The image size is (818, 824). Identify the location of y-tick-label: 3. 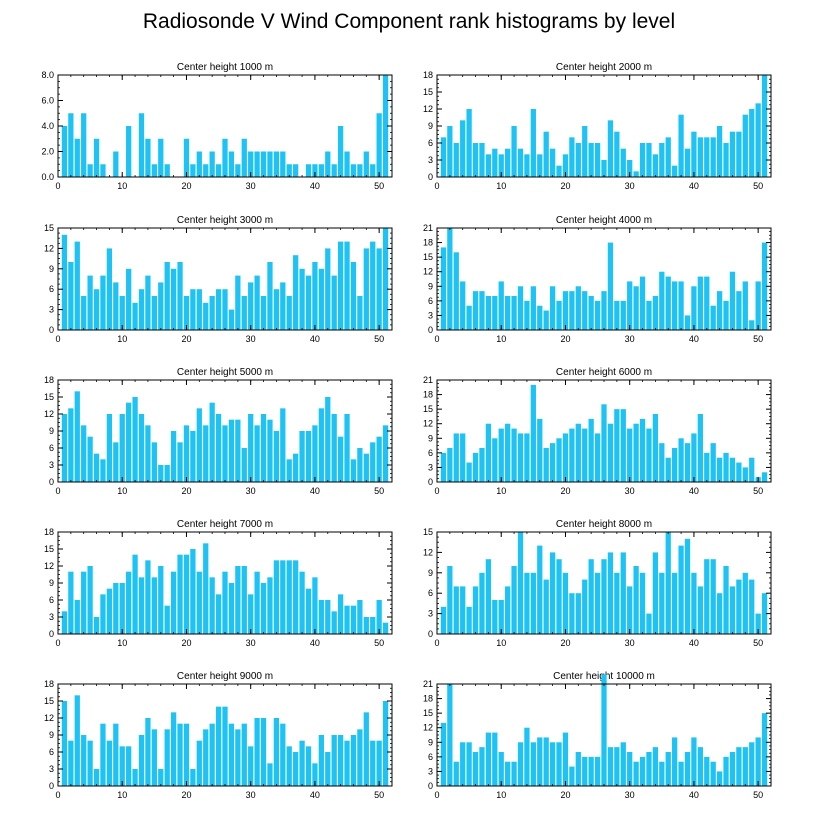
(51, 769).